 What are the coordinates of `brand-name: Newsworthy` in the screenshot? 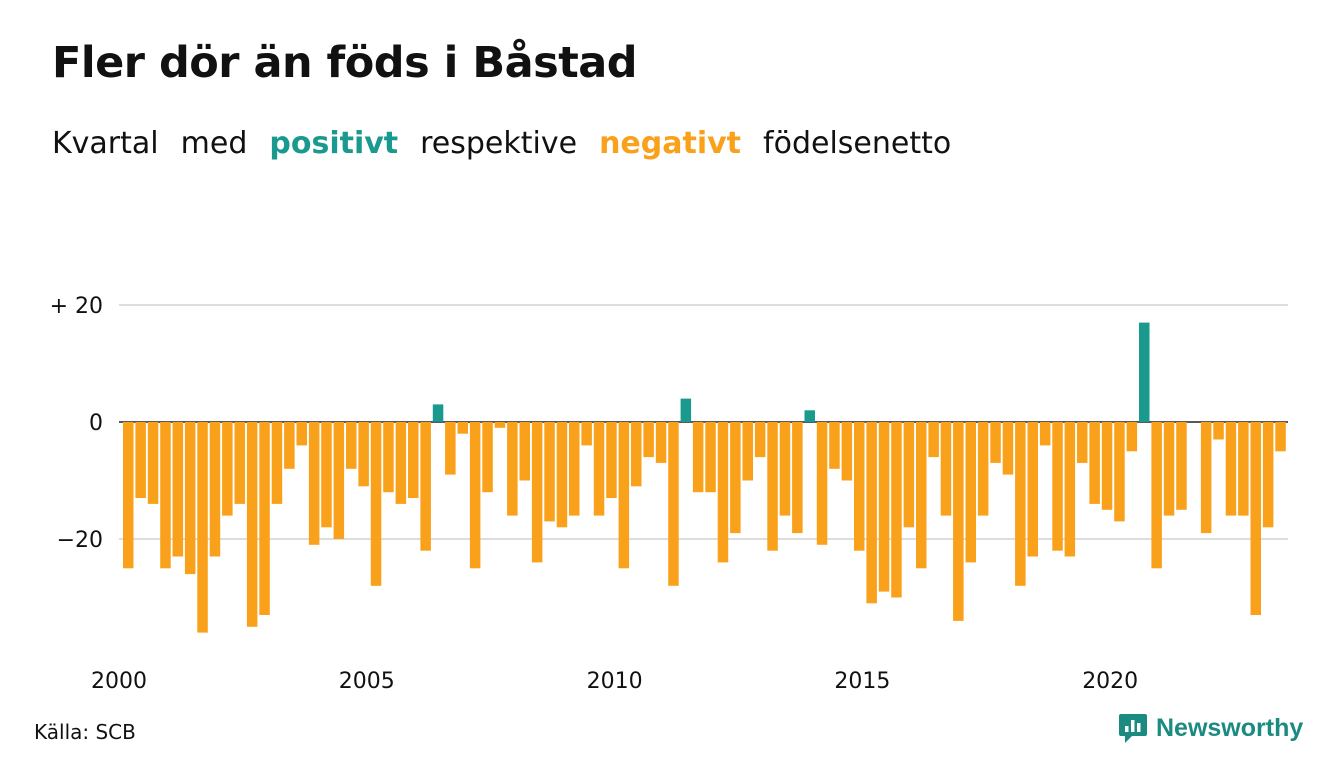 It's located at (1230, 727).